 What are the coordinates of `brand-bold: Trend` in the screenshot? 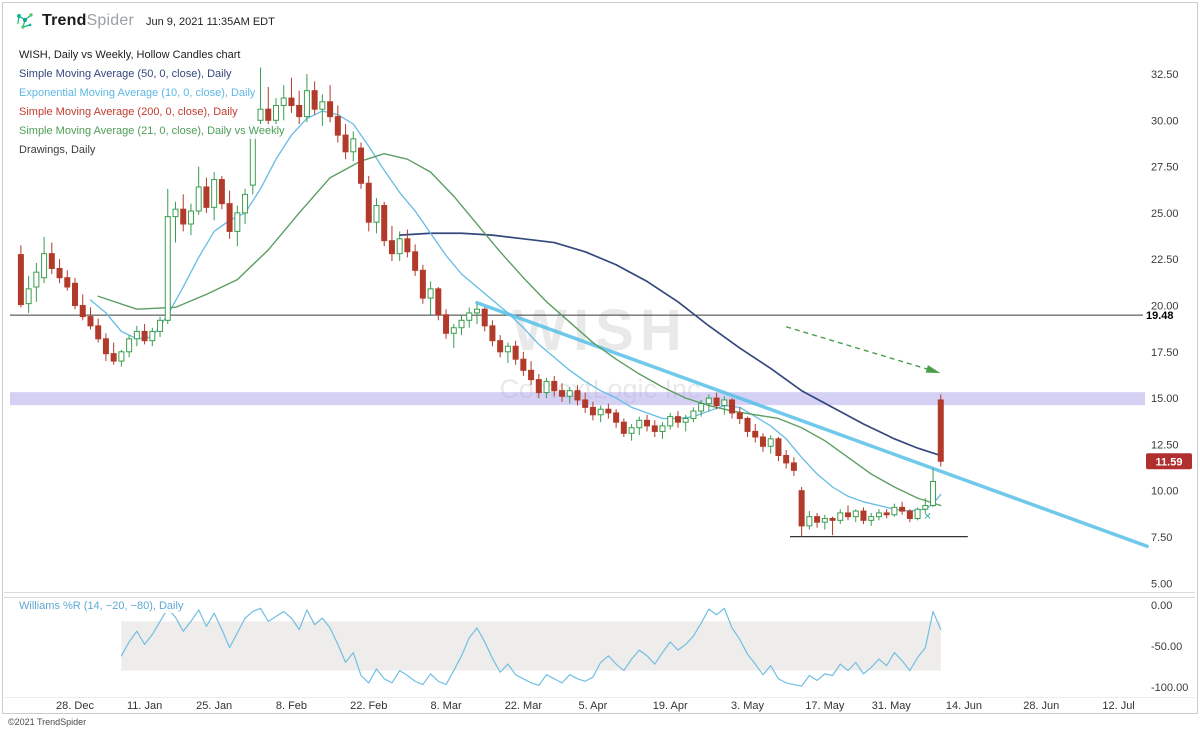 It's located at (64, 20).